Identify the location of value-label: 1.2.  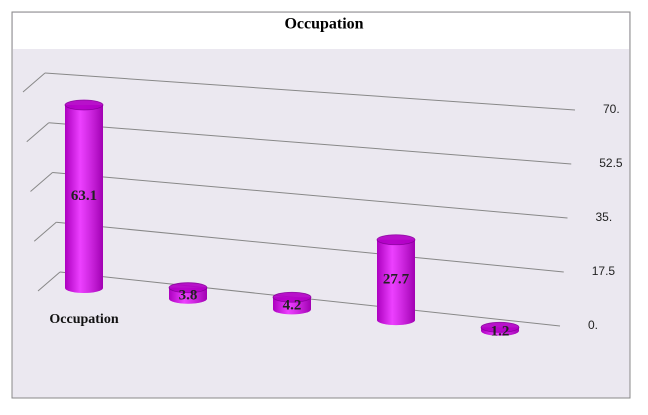
(500, 331).